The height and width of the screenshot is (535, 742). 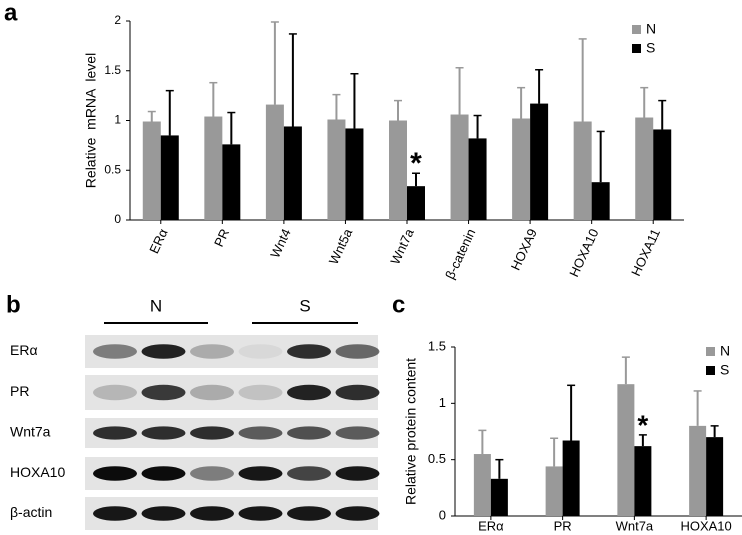 What do you see at coordinates (11, 13) in the screenshot?
I see `panel-label: a` at bounding box center [11, 13].